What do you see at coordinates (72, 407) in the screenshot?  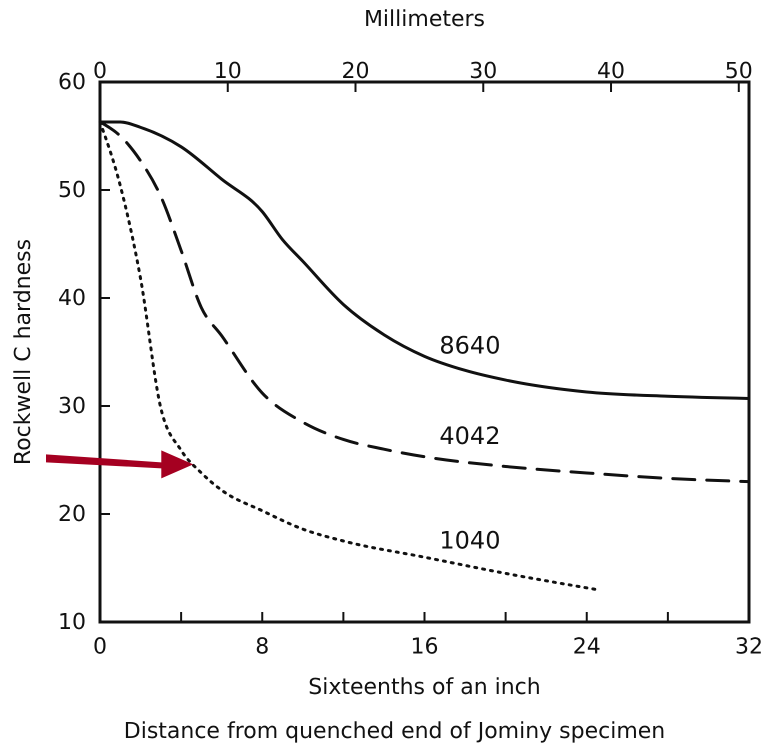 I see `y-tick-label: 30` at bounding box center [72, 407].